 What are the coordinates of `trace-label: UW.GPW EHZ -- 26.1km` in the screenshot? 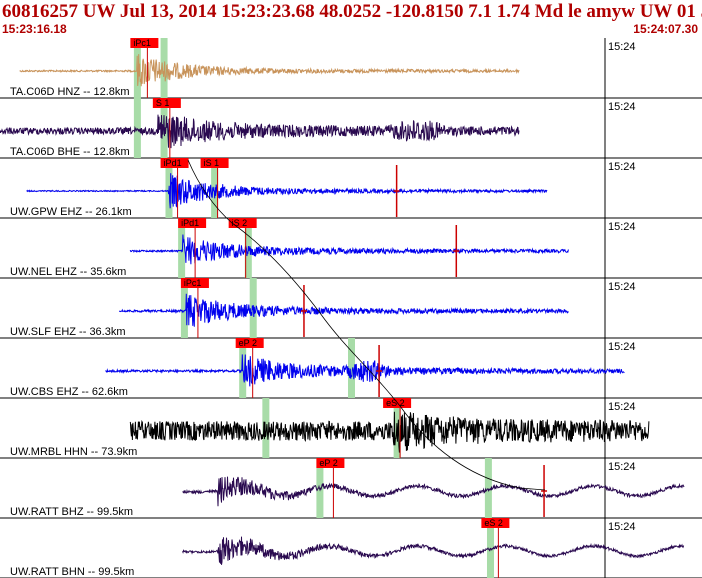 It's located at (71, 212).